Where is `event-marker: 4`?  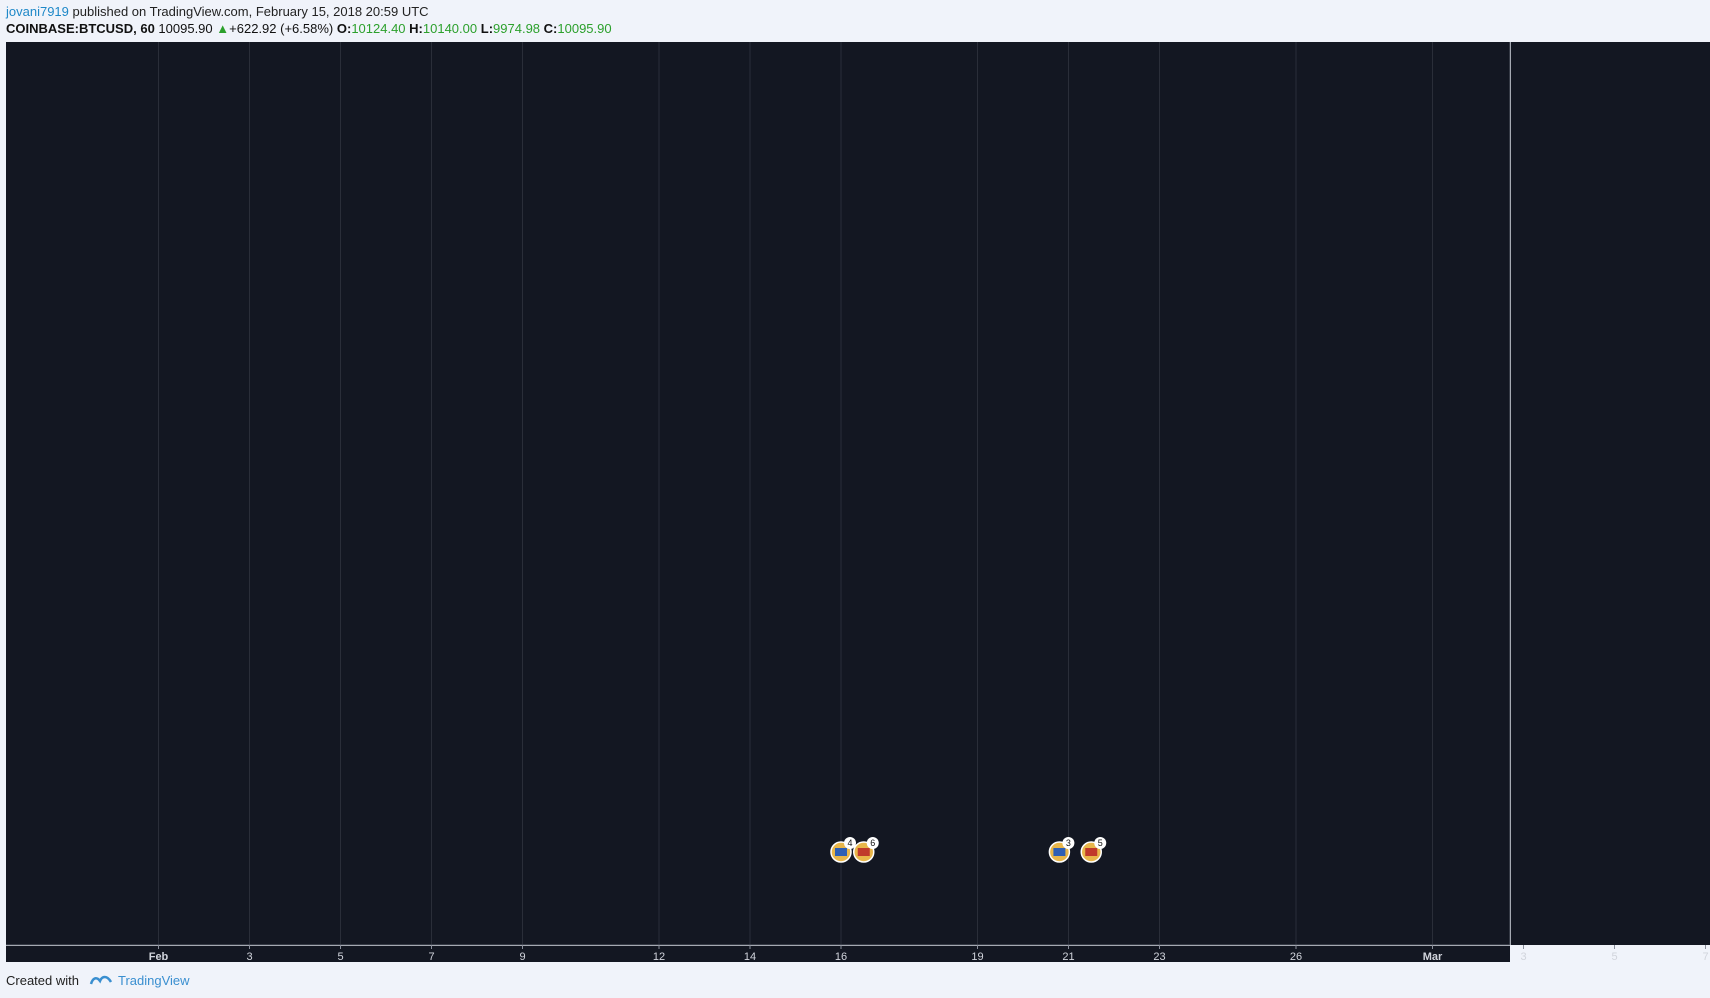 event-marker: 4 is located at coordinates (843, 850).